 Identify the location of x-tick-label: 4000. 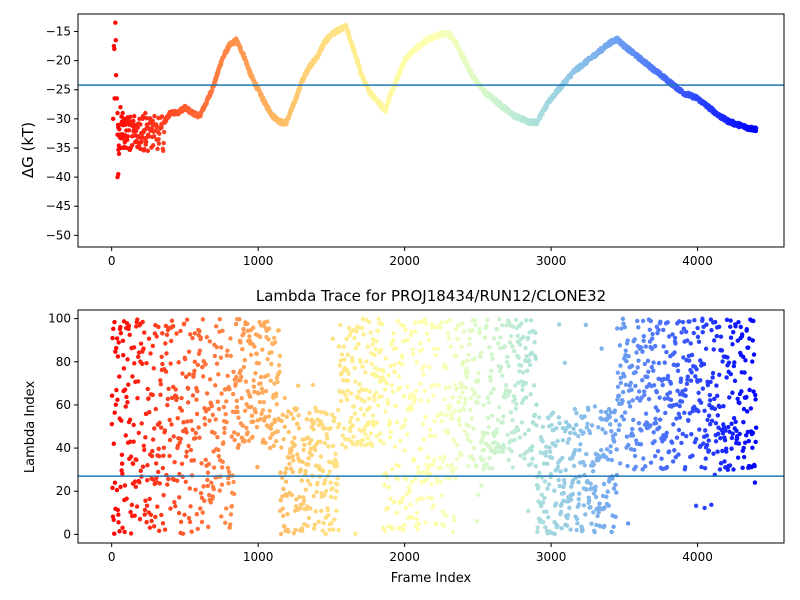
(697, 557).